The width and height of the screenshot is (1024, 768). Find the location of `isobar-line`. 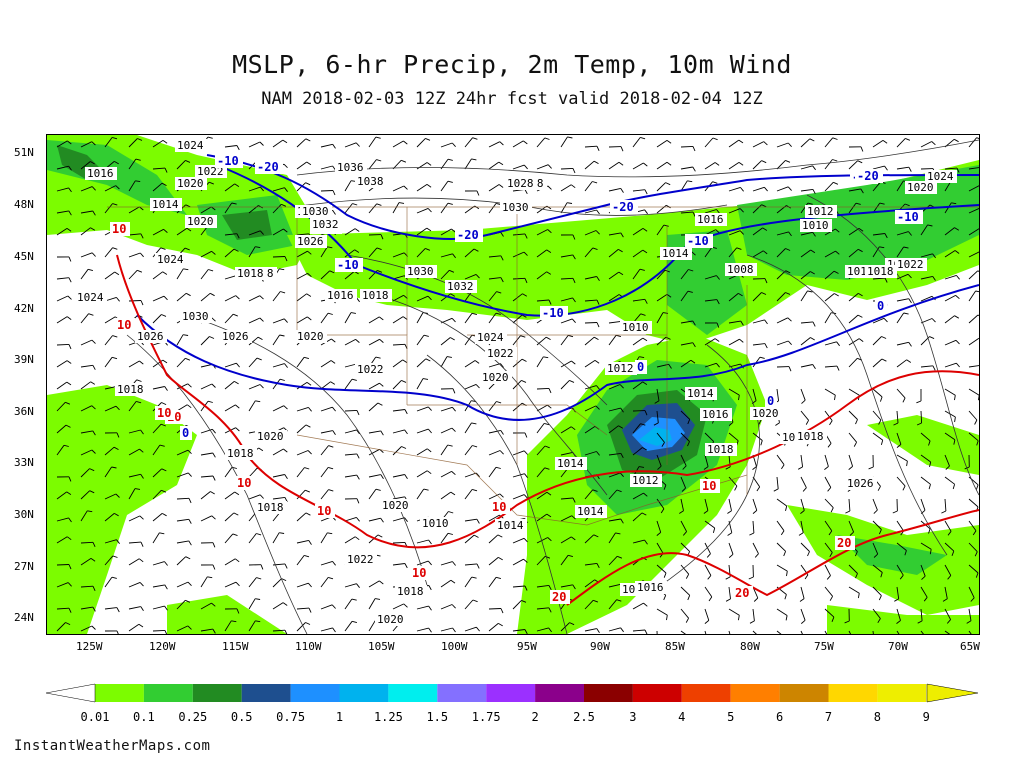

isobar-line is located at coordinates (497, 494).